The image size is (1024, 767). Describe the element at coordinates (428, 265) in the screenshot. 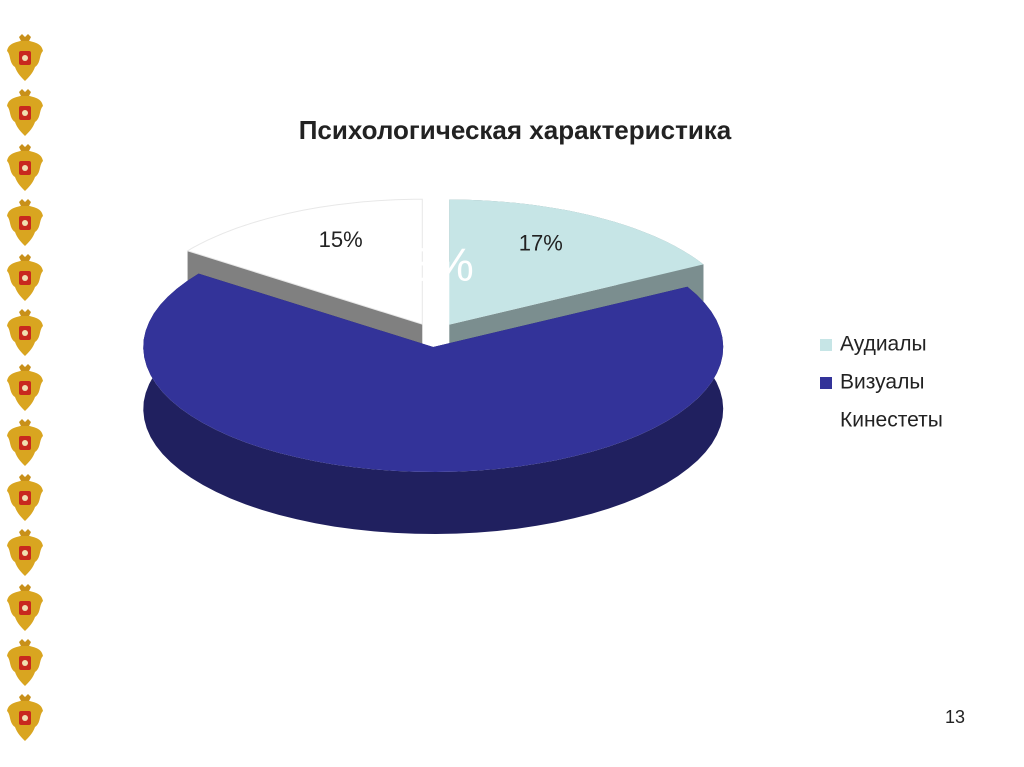

I see `data-label: 68%` at that location.